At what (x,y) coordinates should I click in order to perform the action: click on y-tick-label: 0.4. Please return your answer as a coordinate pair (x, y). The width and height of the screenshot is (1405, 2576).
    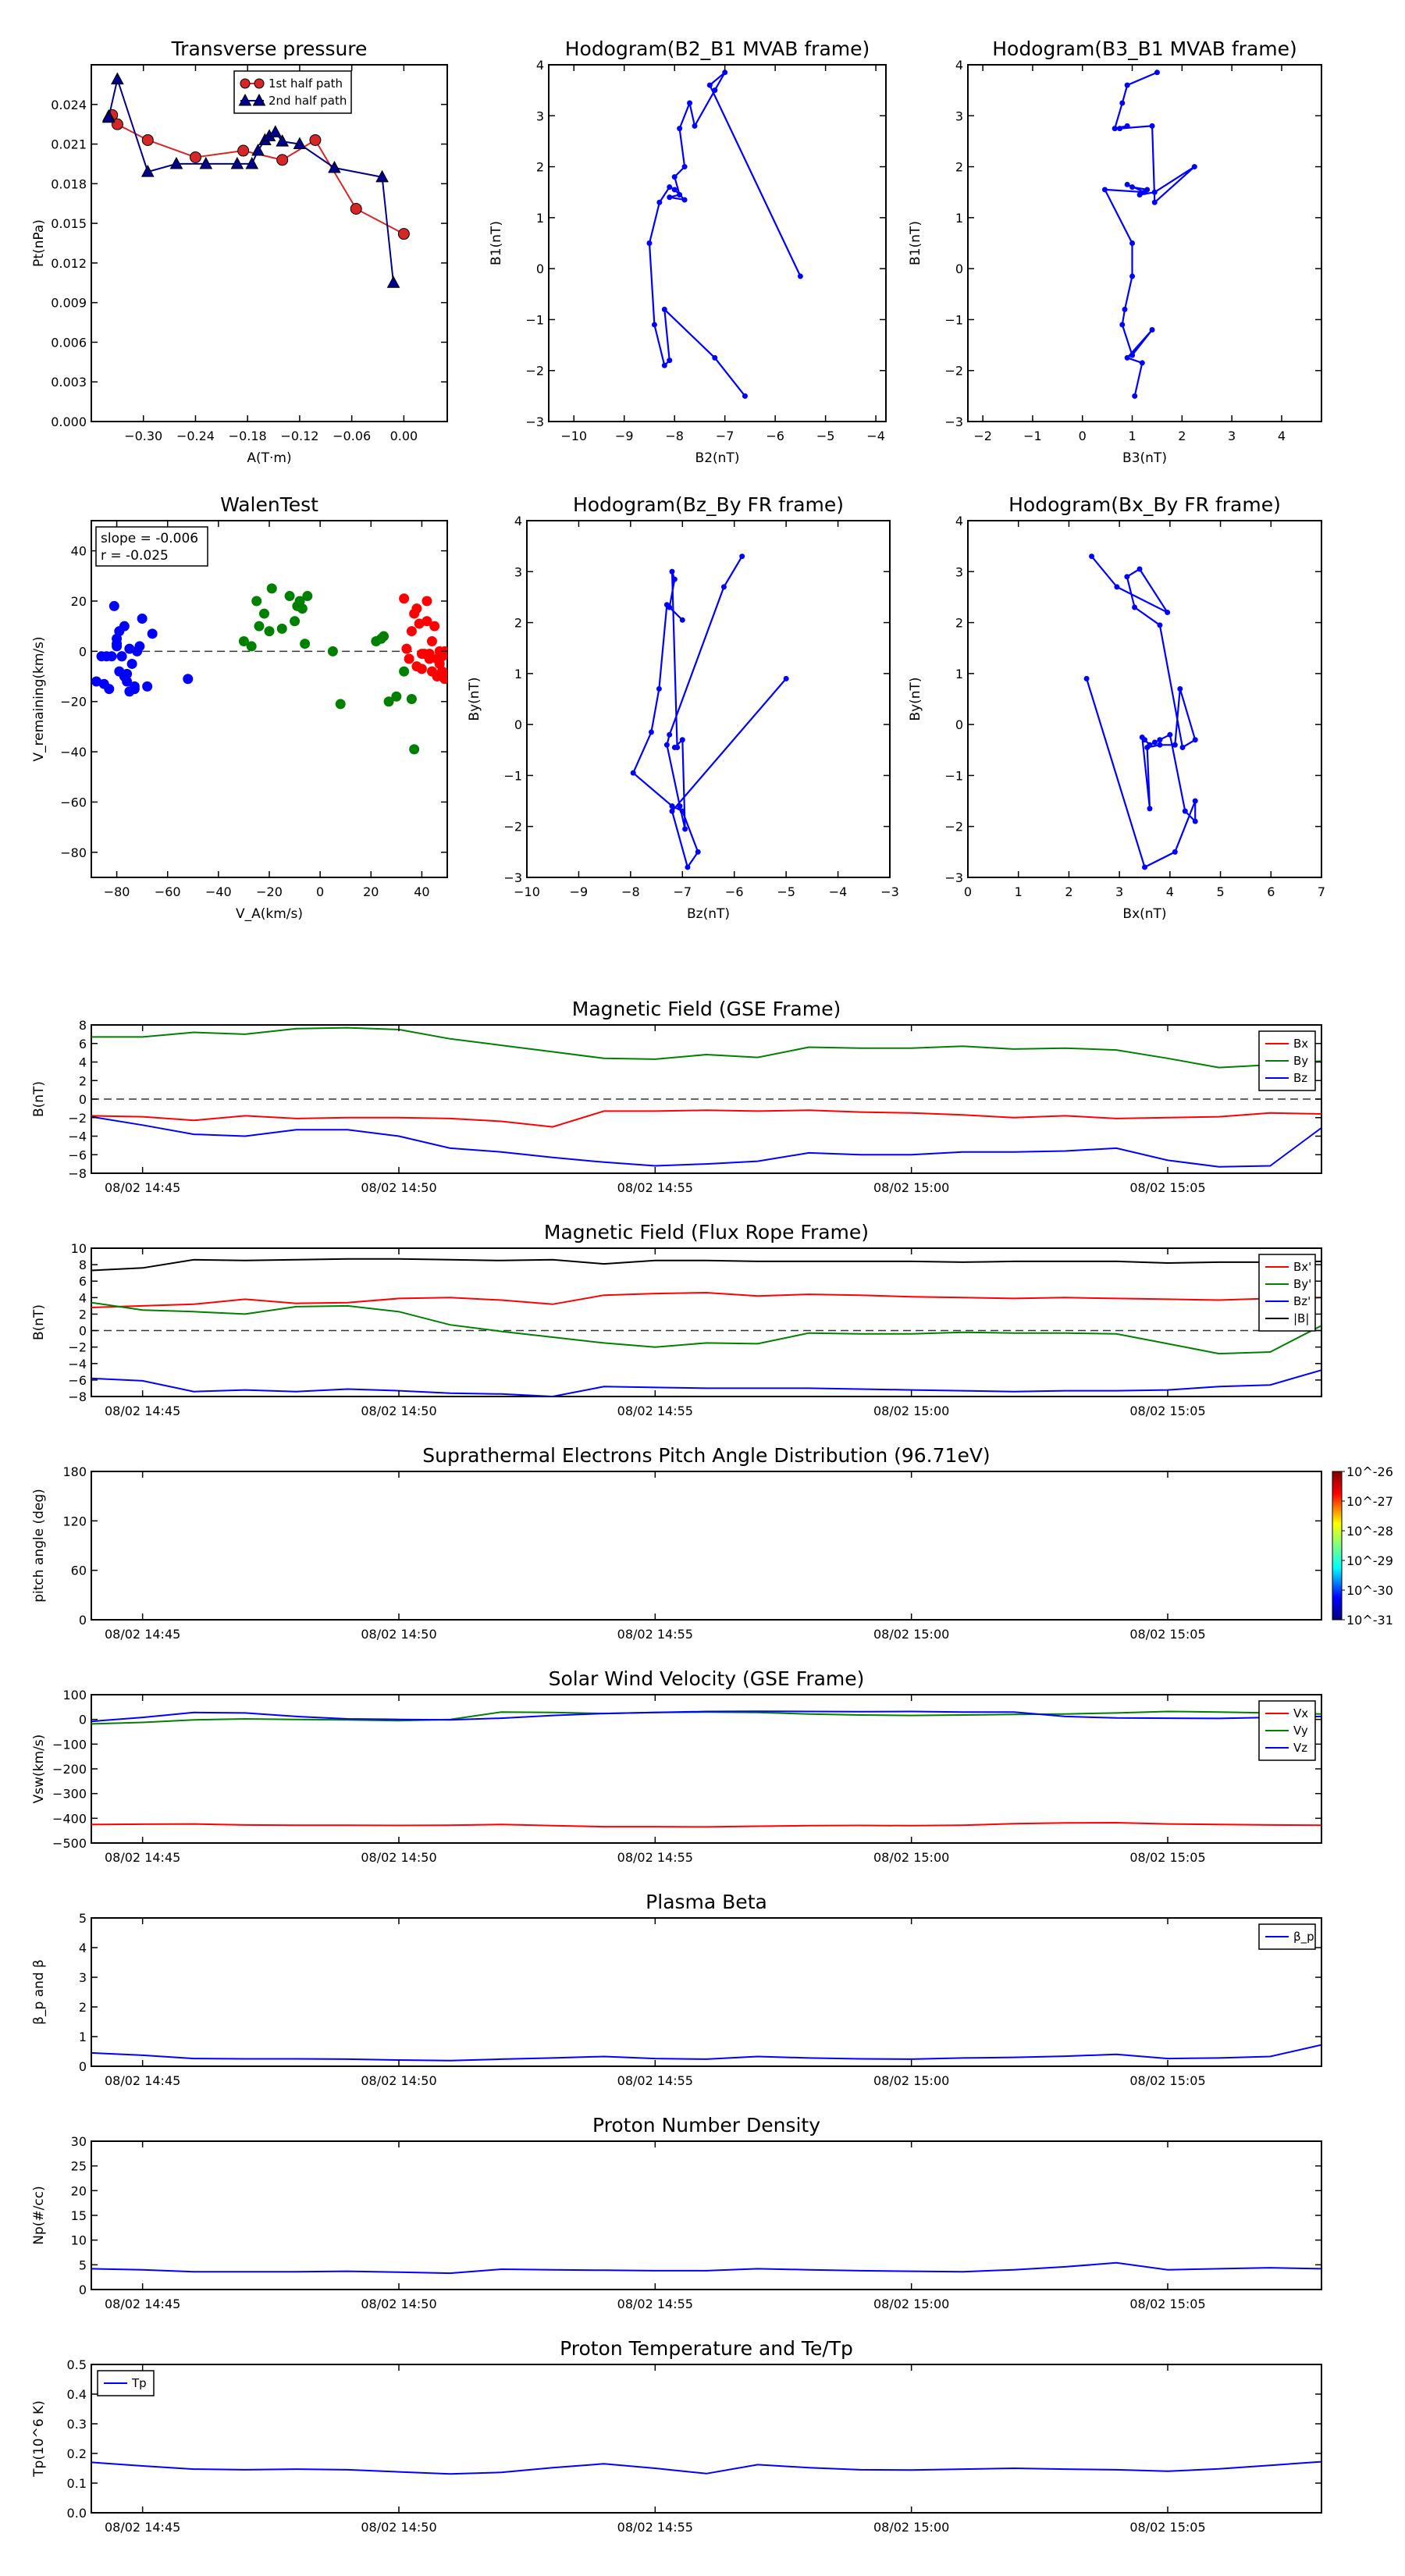
    Looking at the image, I should click on (77, 2394).